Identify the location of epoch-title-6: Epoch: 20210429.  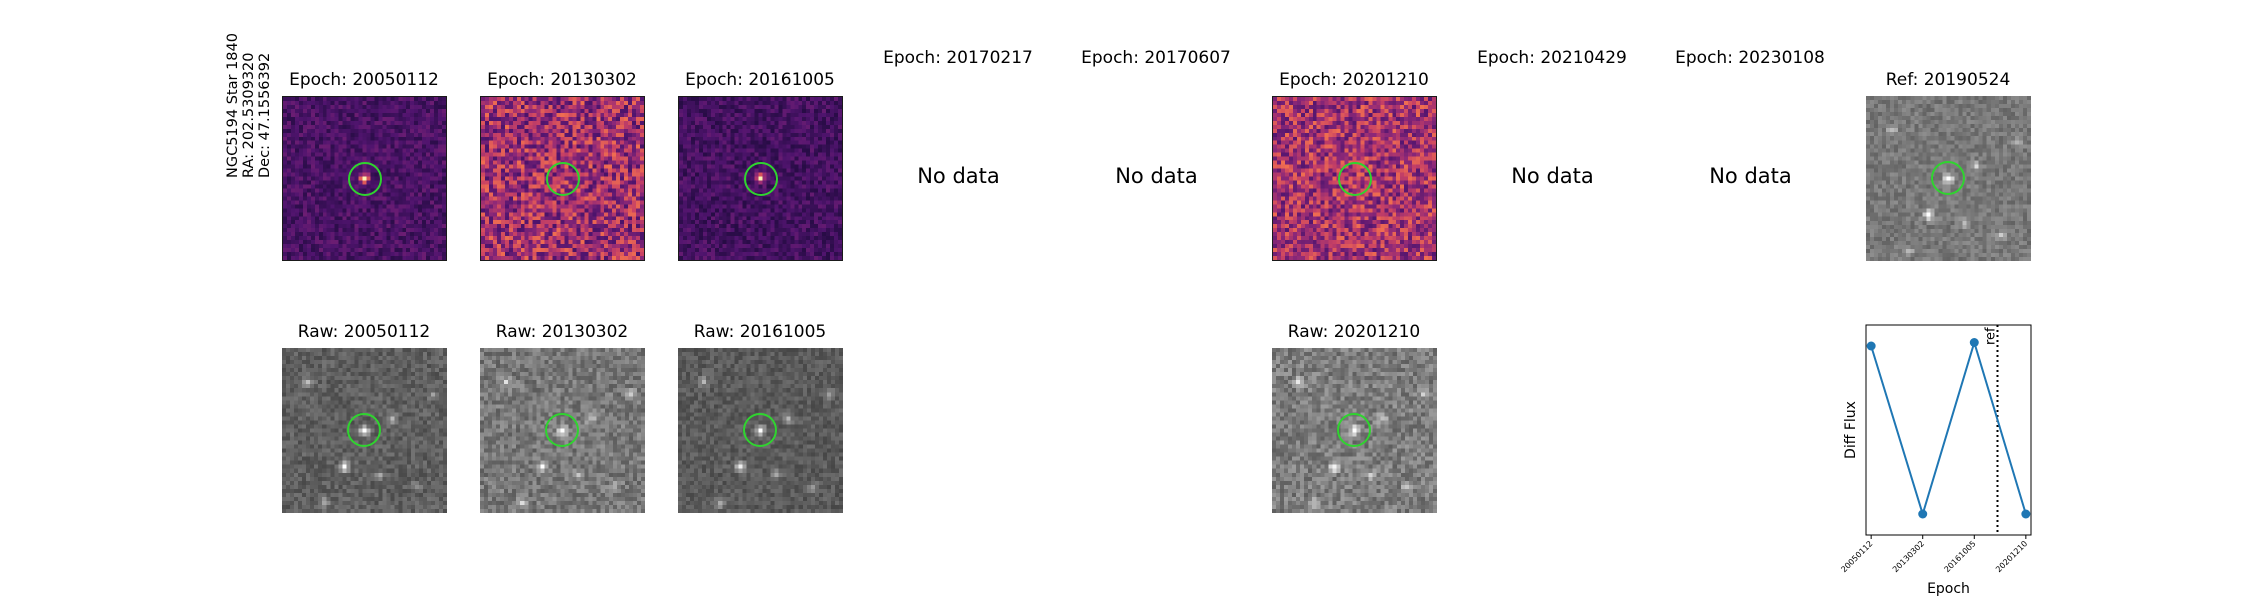
(1552, 58).